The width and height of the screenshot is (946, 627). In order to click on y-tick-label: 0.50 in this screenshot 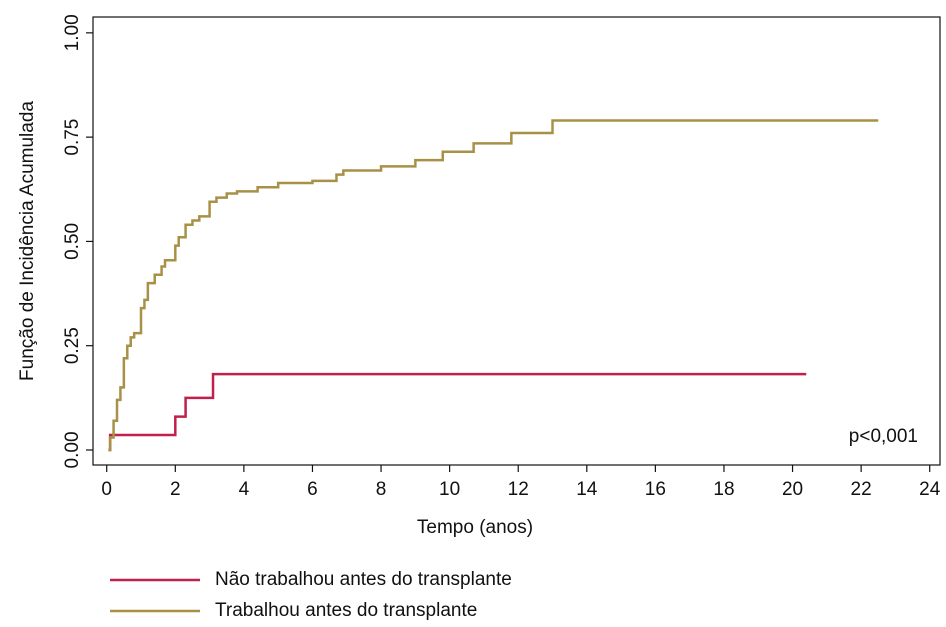, I will do `click(72, 241)`.